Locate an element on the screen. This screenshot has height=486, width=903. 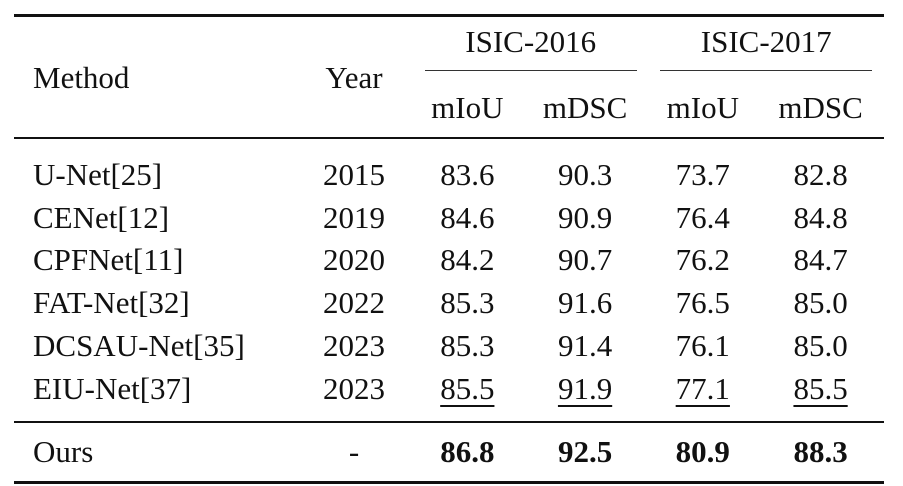
value-cell: 76.5 is located at coordinates (702, 303).